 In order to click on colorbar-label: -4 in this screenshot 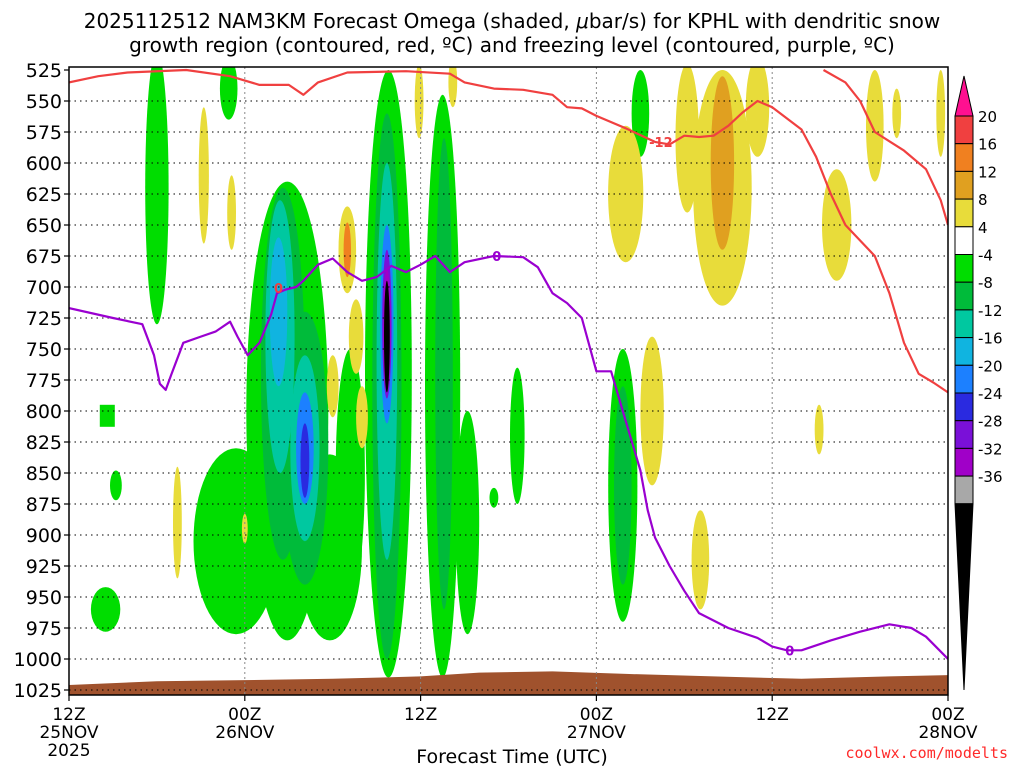, I will do `click(985, 256)`.